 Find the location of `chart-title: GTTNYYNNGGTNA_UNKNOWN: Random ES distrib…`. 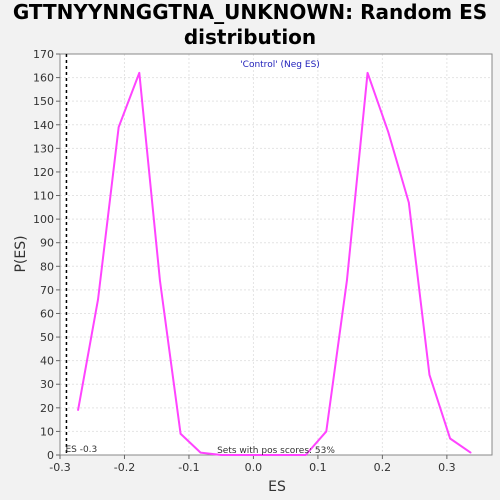

chart-title: GTTNYYNNGGTNA_UNKNOWN: Random ES distrib… is located at coordinates (250, 25).